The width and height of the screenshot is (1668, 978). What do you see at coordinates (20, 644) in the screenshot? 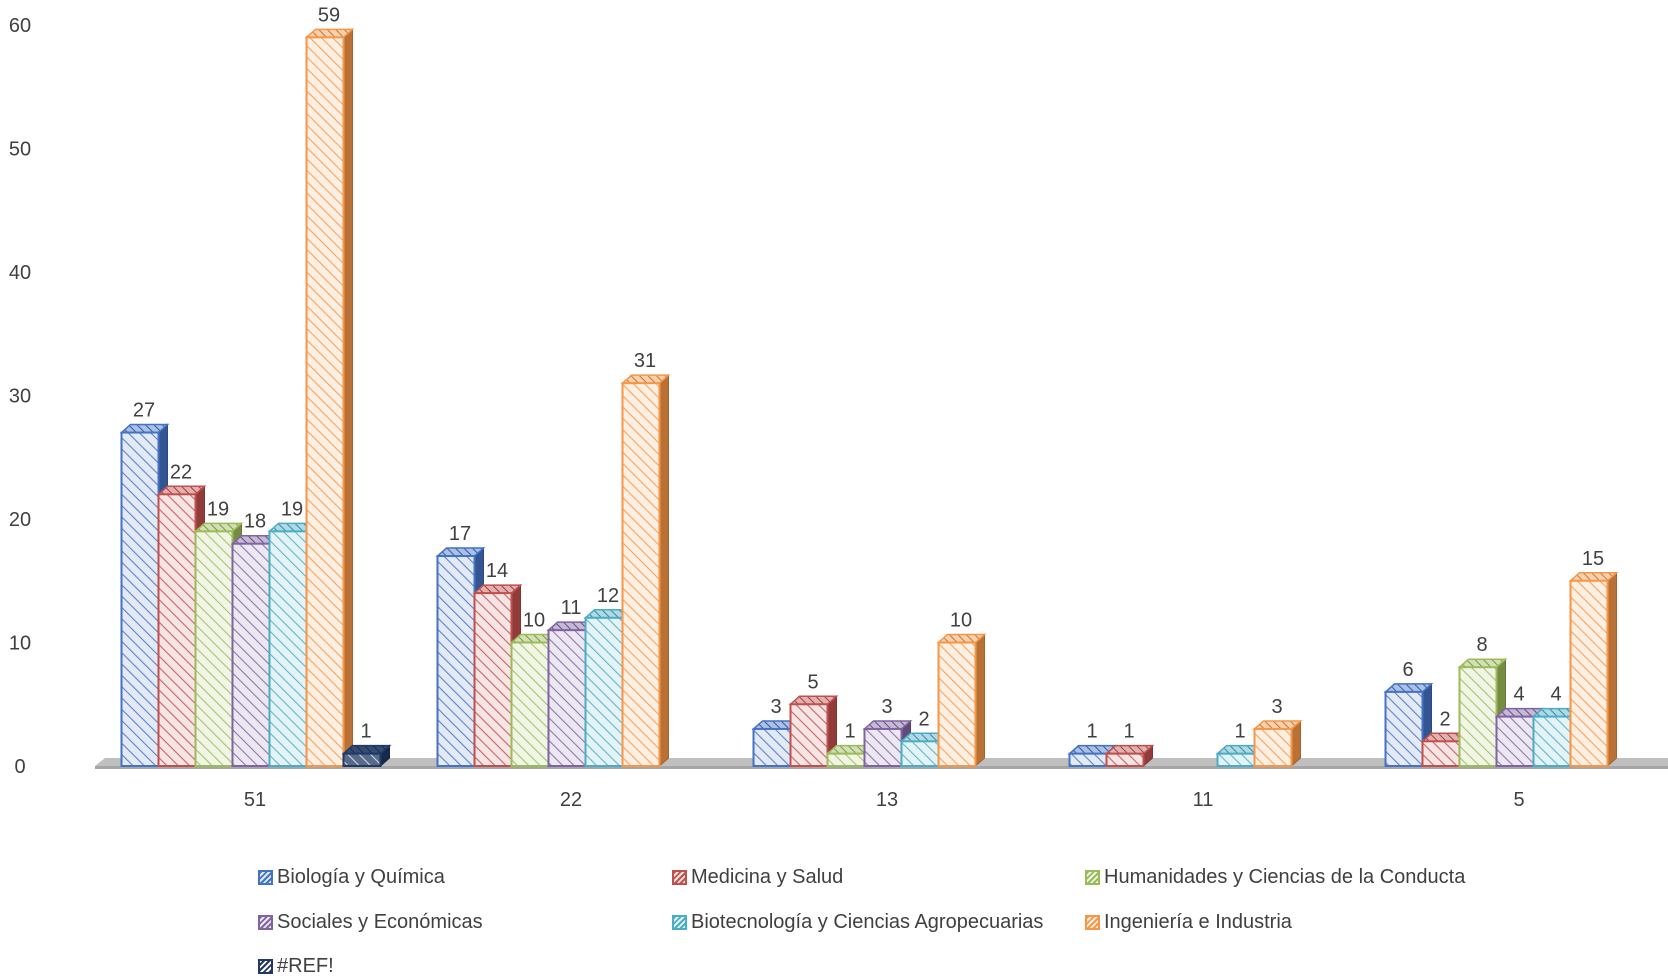
I see `y-tick-label: 10` at bounding box center [20, 644].